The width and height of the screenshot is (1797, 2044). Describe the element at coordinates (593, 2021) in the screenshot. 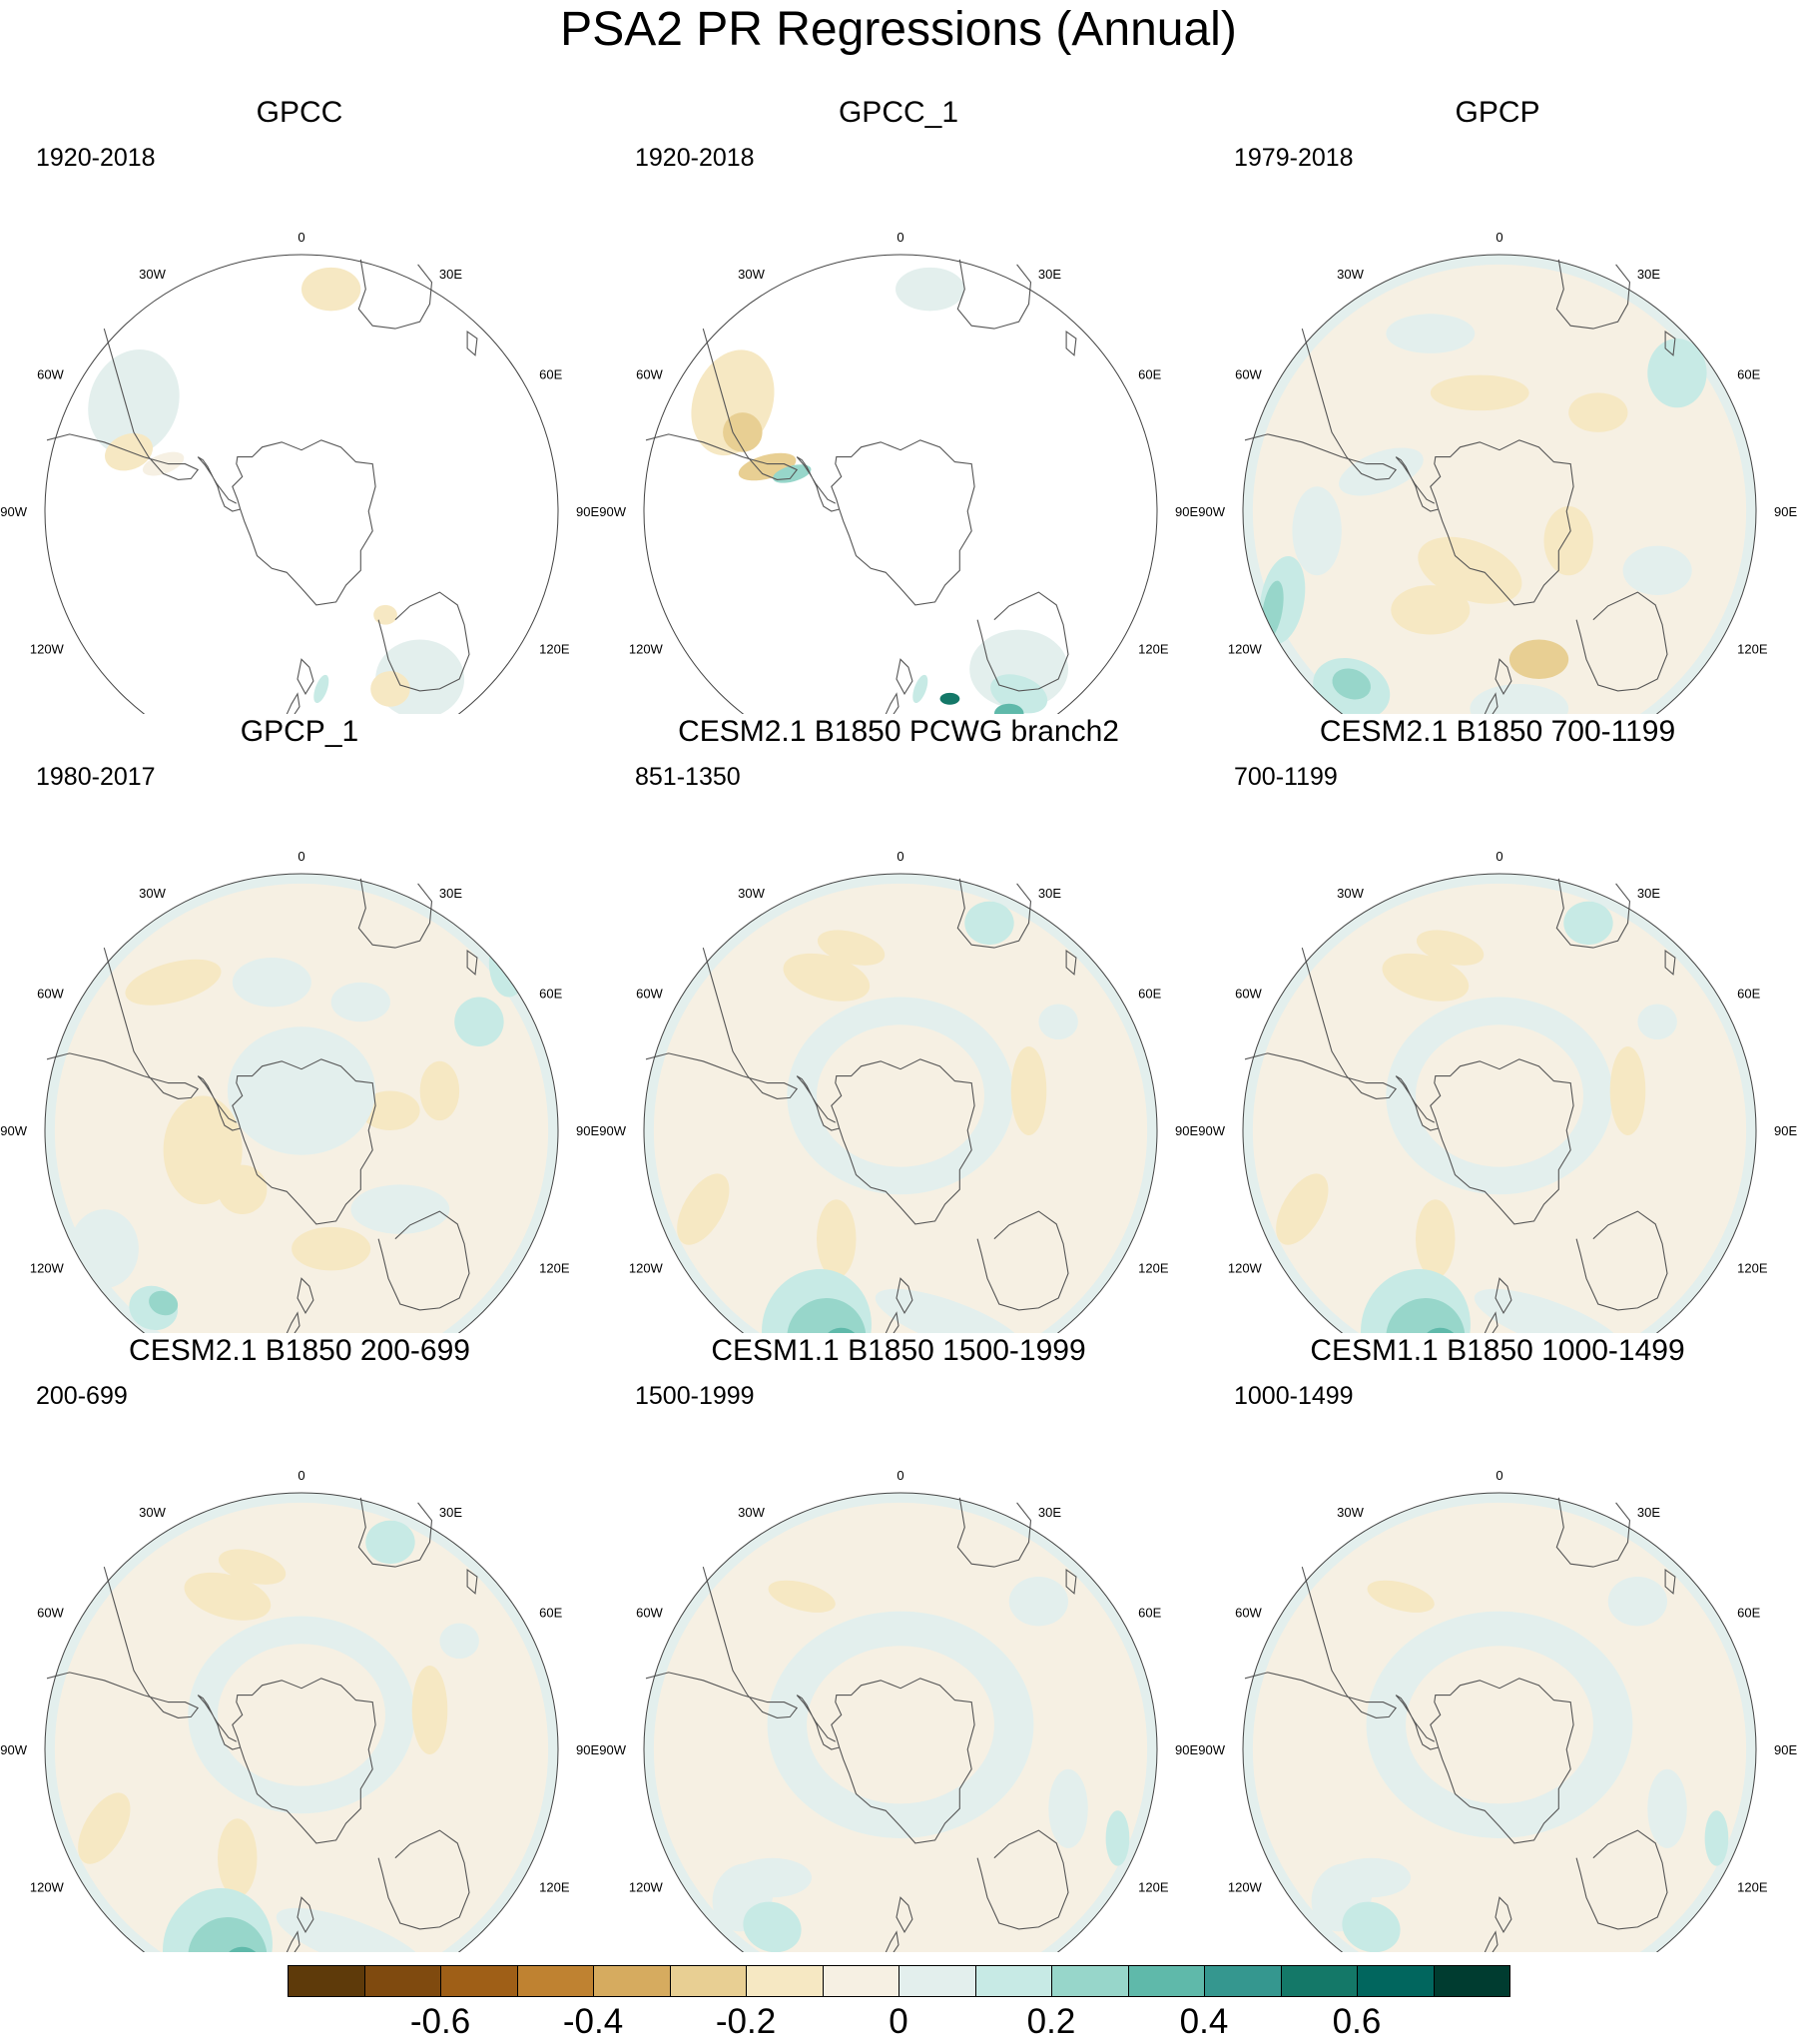

I see `colorbar-tick-label: -0.4` at that location.